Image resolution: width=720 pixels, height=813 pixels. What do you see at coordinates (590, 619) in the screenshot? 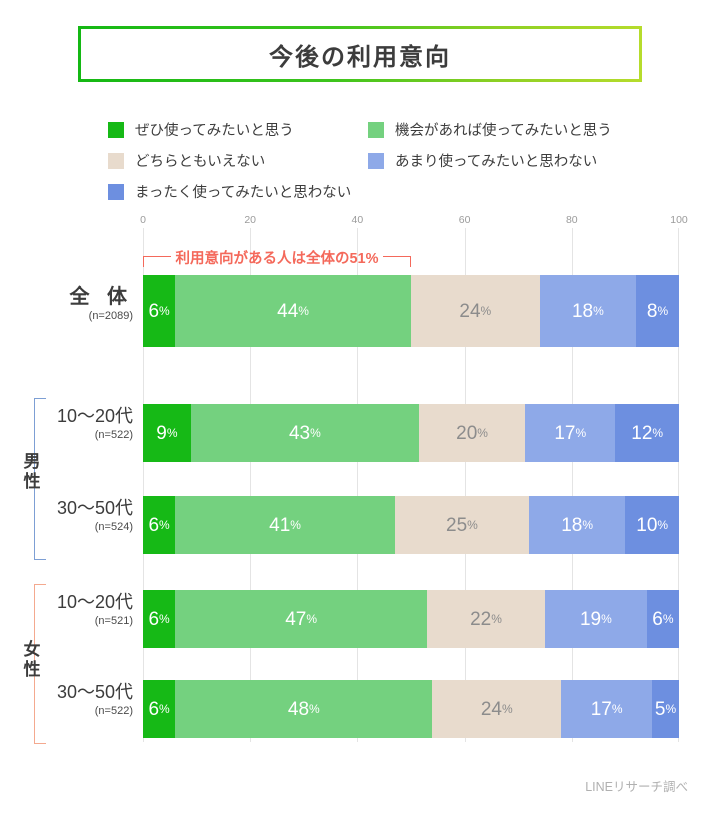
I see `bar-segment-value: 19` at bounding box center [590, 619].